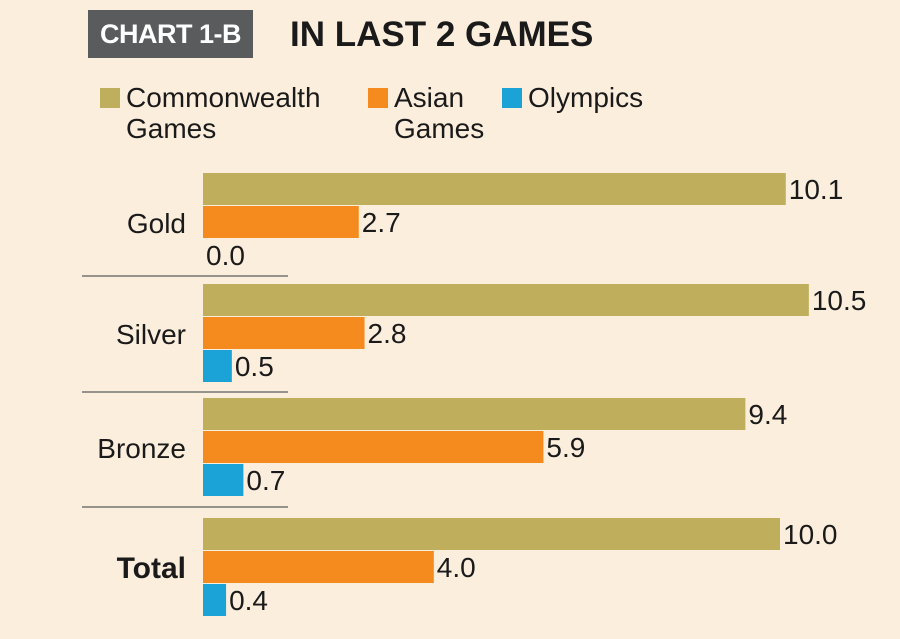  What do you see at coordinates (141, 448) in the screenshot?
I see `category-label-bronze: Bronze` at bounding box center [141, 448].